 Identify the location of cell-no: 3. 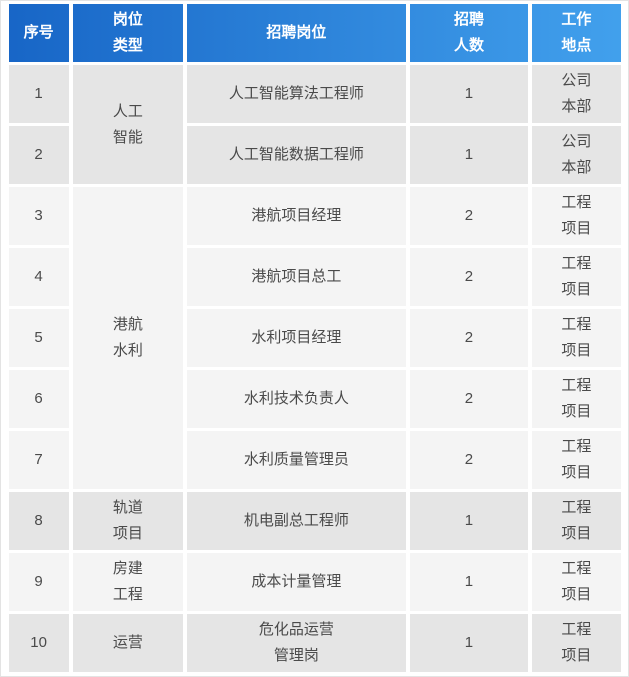
(38, 216).